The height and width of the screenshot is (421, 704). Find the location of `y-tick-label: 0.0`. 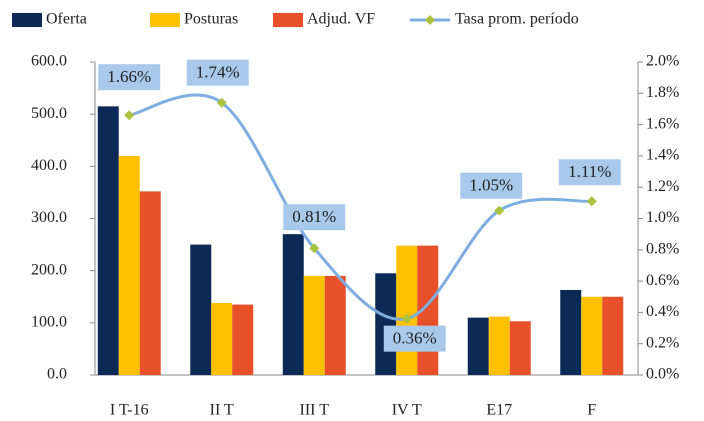

y-tick-label: 0.0 is located at coordinates (57, 374).